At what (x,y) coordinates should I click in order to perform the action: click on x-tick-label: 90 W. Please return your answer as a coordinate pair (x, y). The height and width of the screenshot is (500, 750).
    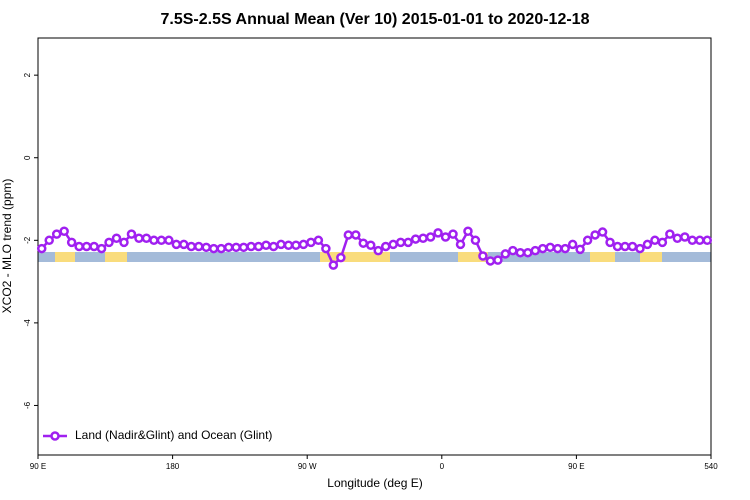
    Looking at the image, I should click on (307, 466).